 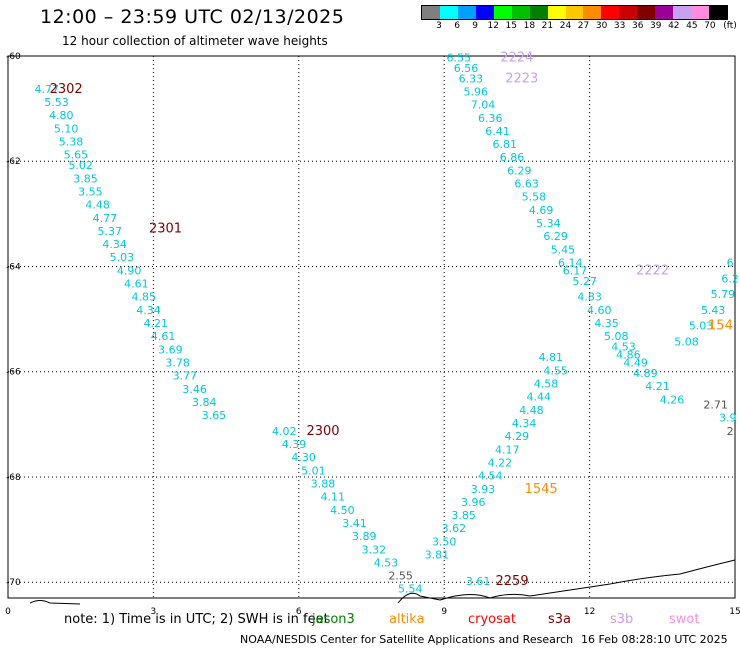 I want to click on lon-tick-label: 6, so click(x=299, y=612).